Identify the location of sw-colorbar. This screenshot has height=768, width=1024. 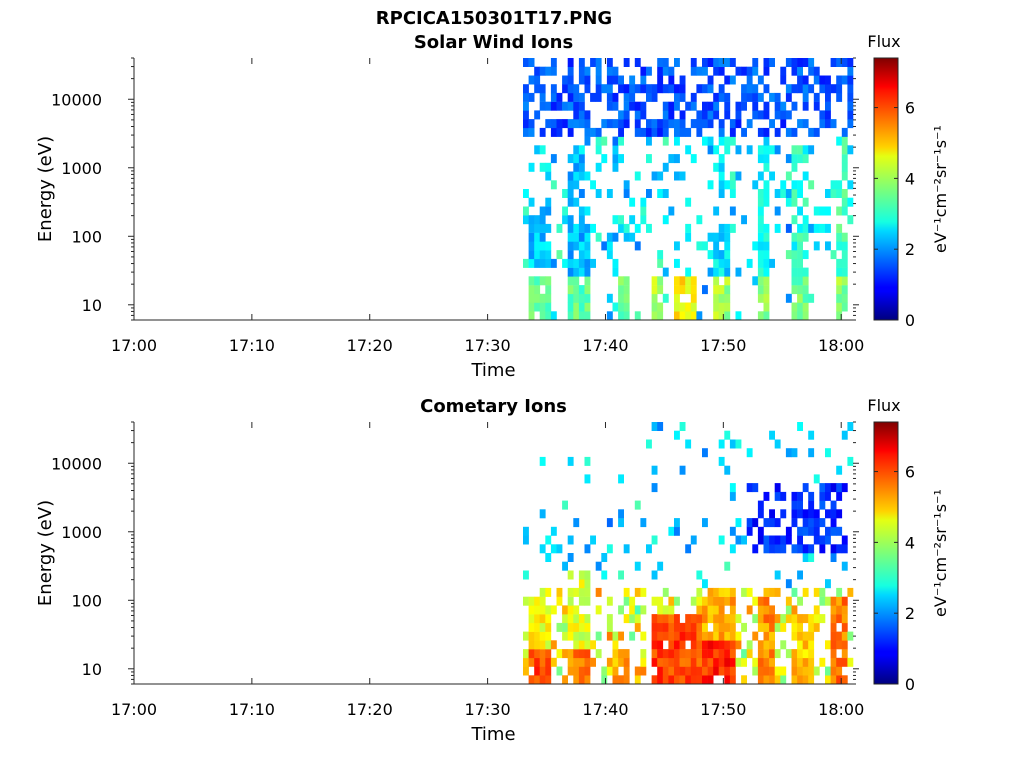
(886, 189).